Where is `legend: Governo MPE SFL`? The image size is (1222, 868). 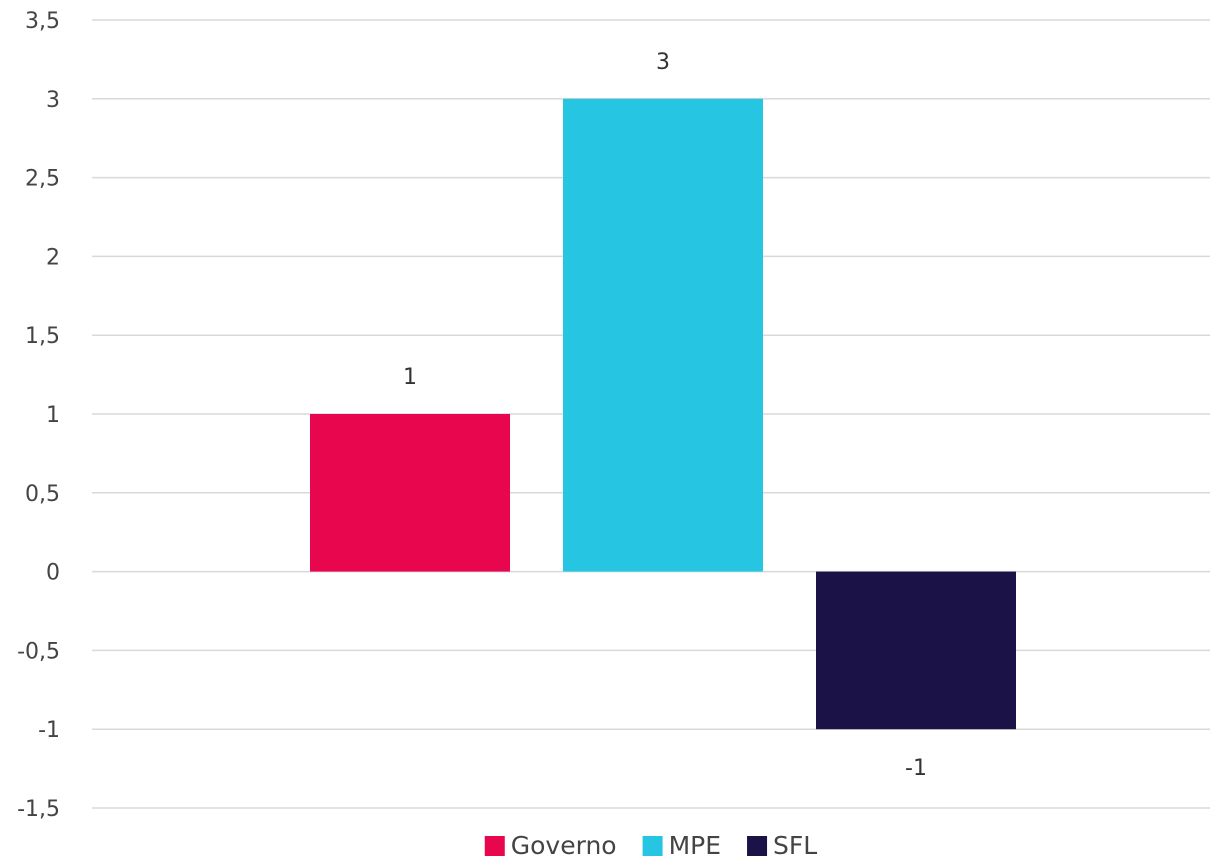
legend: Governo MPE SFL is located at coordinates (650, 845).